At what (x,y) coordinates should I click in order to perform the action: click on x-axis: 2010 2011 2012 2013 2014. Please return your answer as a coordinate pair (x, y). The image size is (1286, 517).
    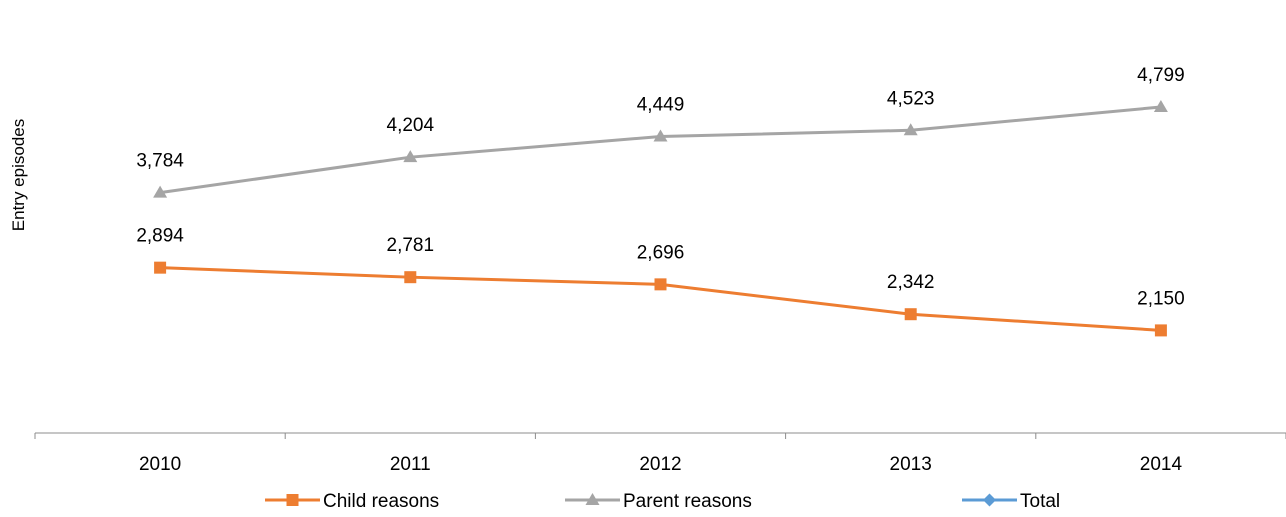
    Looking at the image, I should click on (660, 453).